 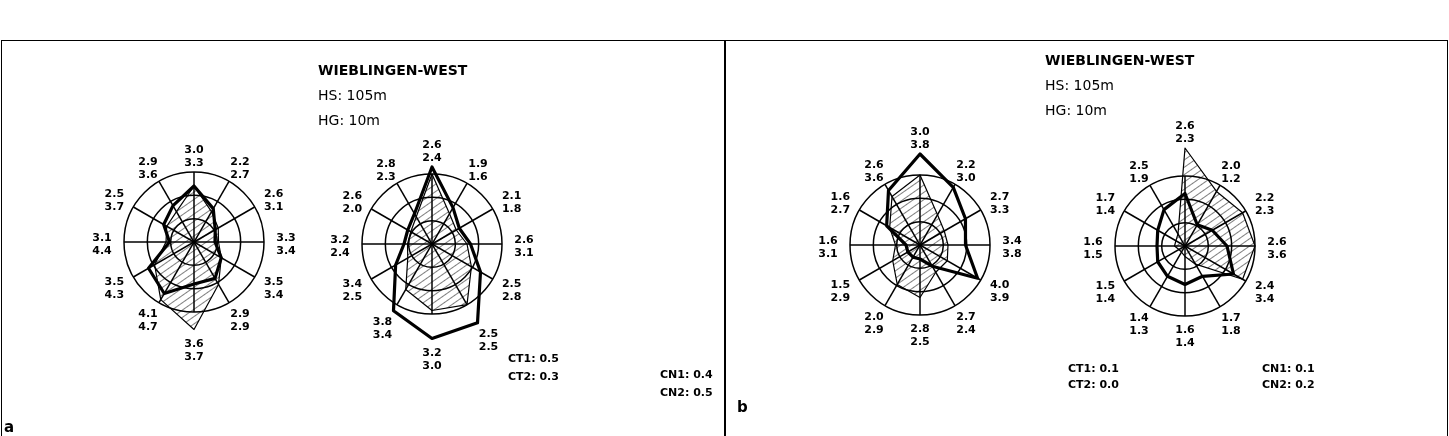 What do you see at coordinates (999, 291) in the screenshot?
I see `spoke-label: 4.0 3.9` at bounding box center [999, 291].